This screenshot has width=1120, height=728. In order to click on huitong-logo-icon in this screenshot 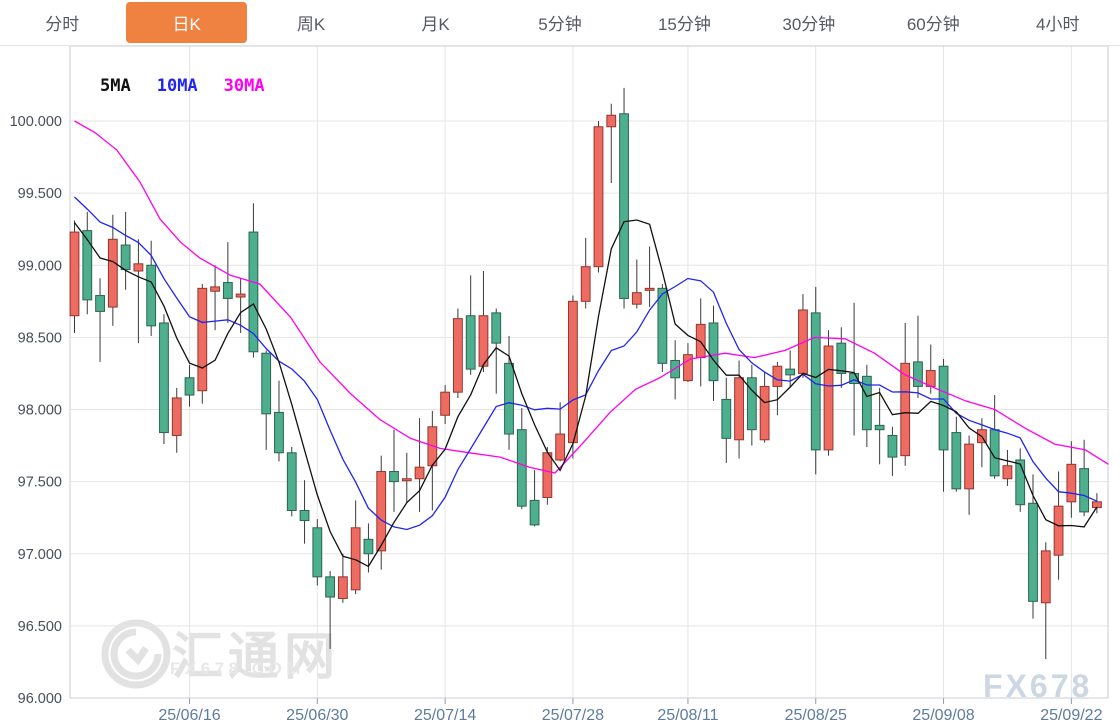, I will do `click(136, 654)`.